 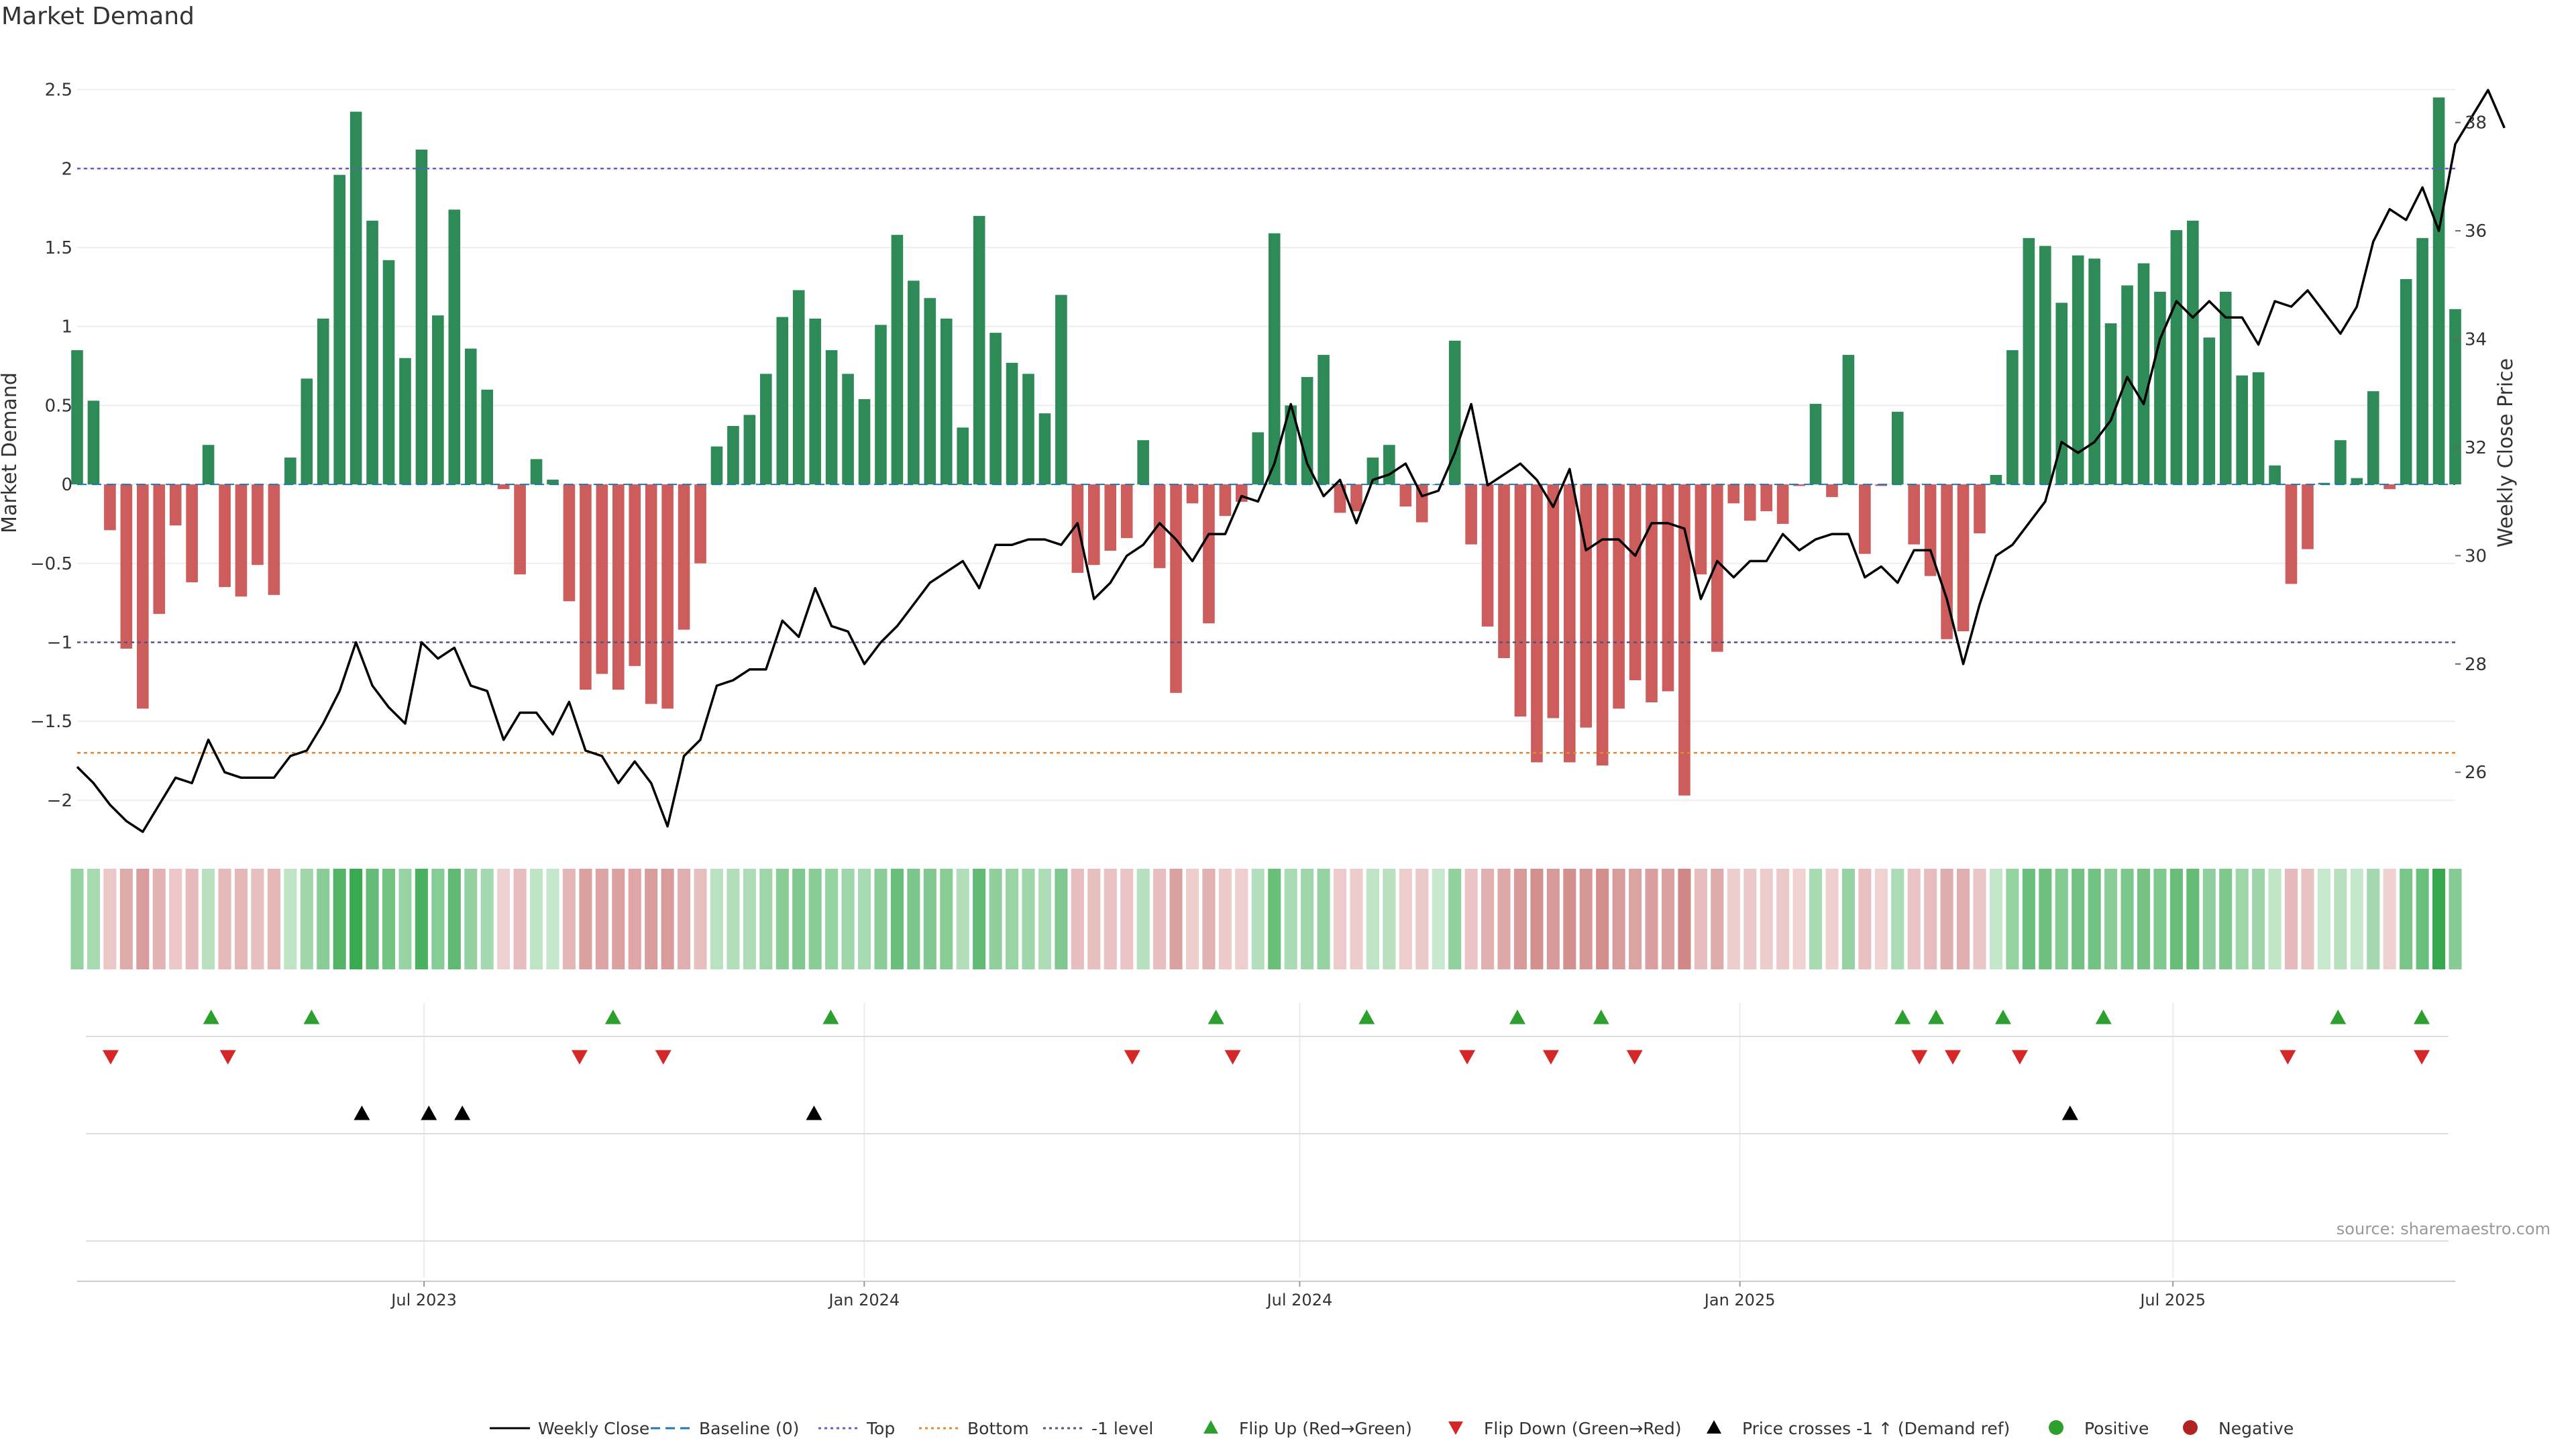 I want to click on y-tick-label: −1.5, so click(x=51, y=722).